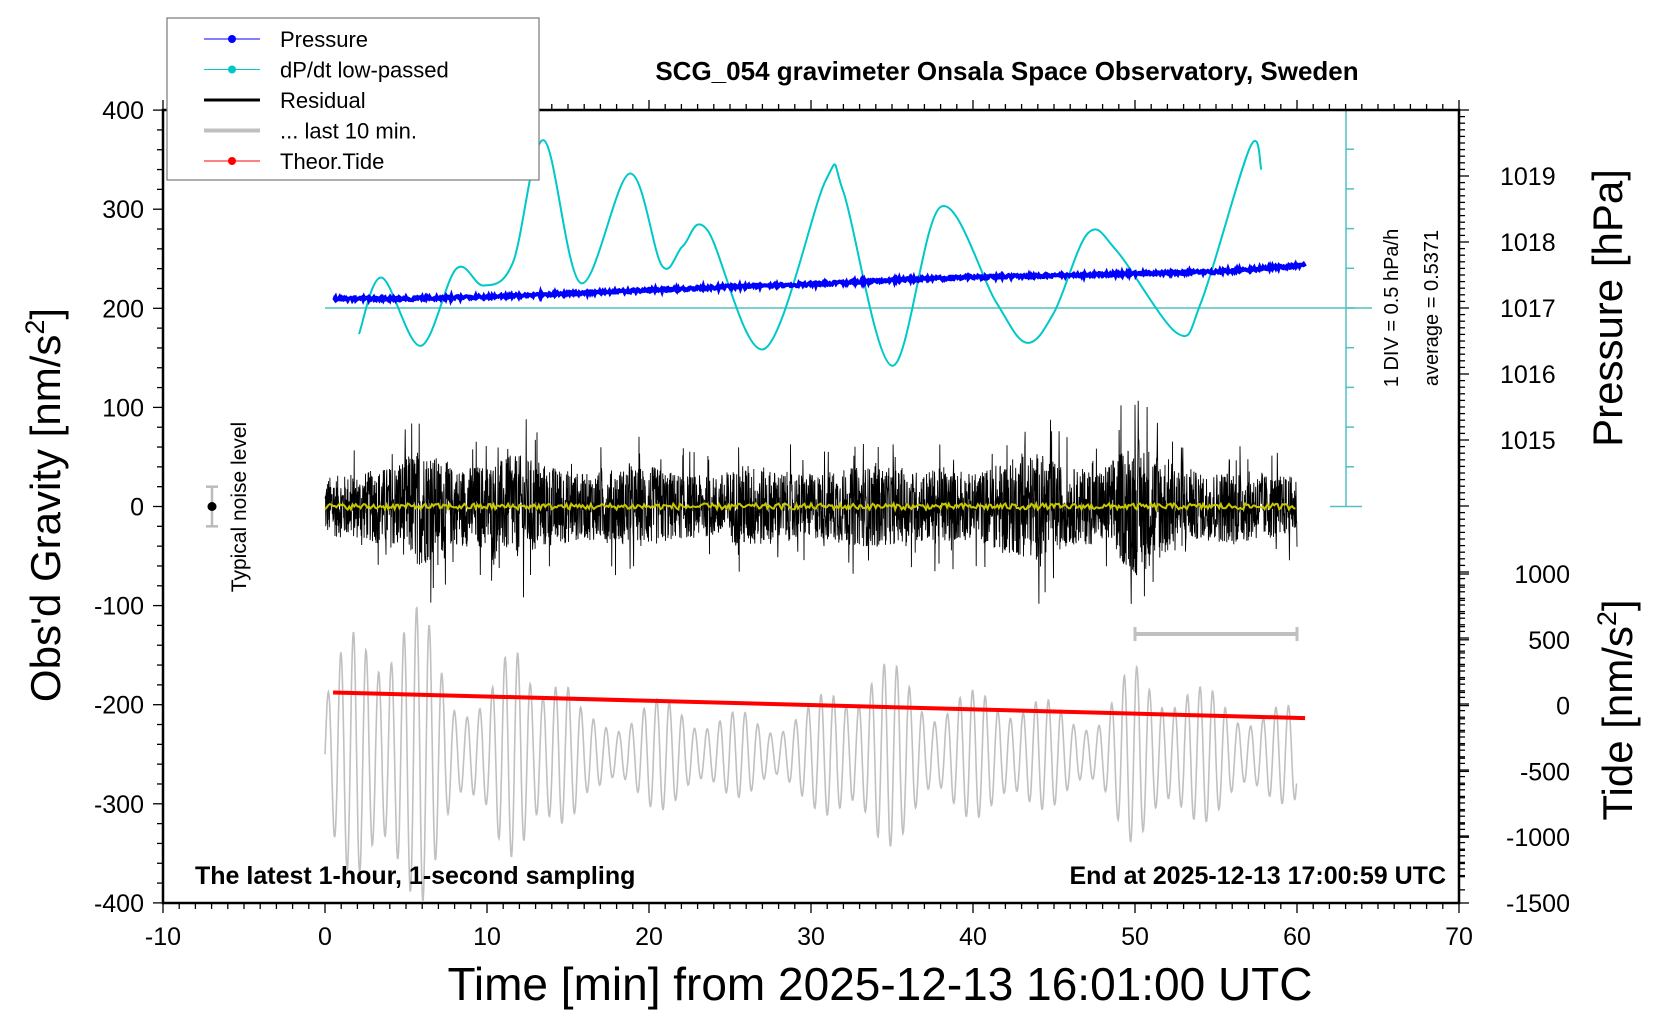  I want to click on y-tick-label-tide: -1000, so click(1538, 838).